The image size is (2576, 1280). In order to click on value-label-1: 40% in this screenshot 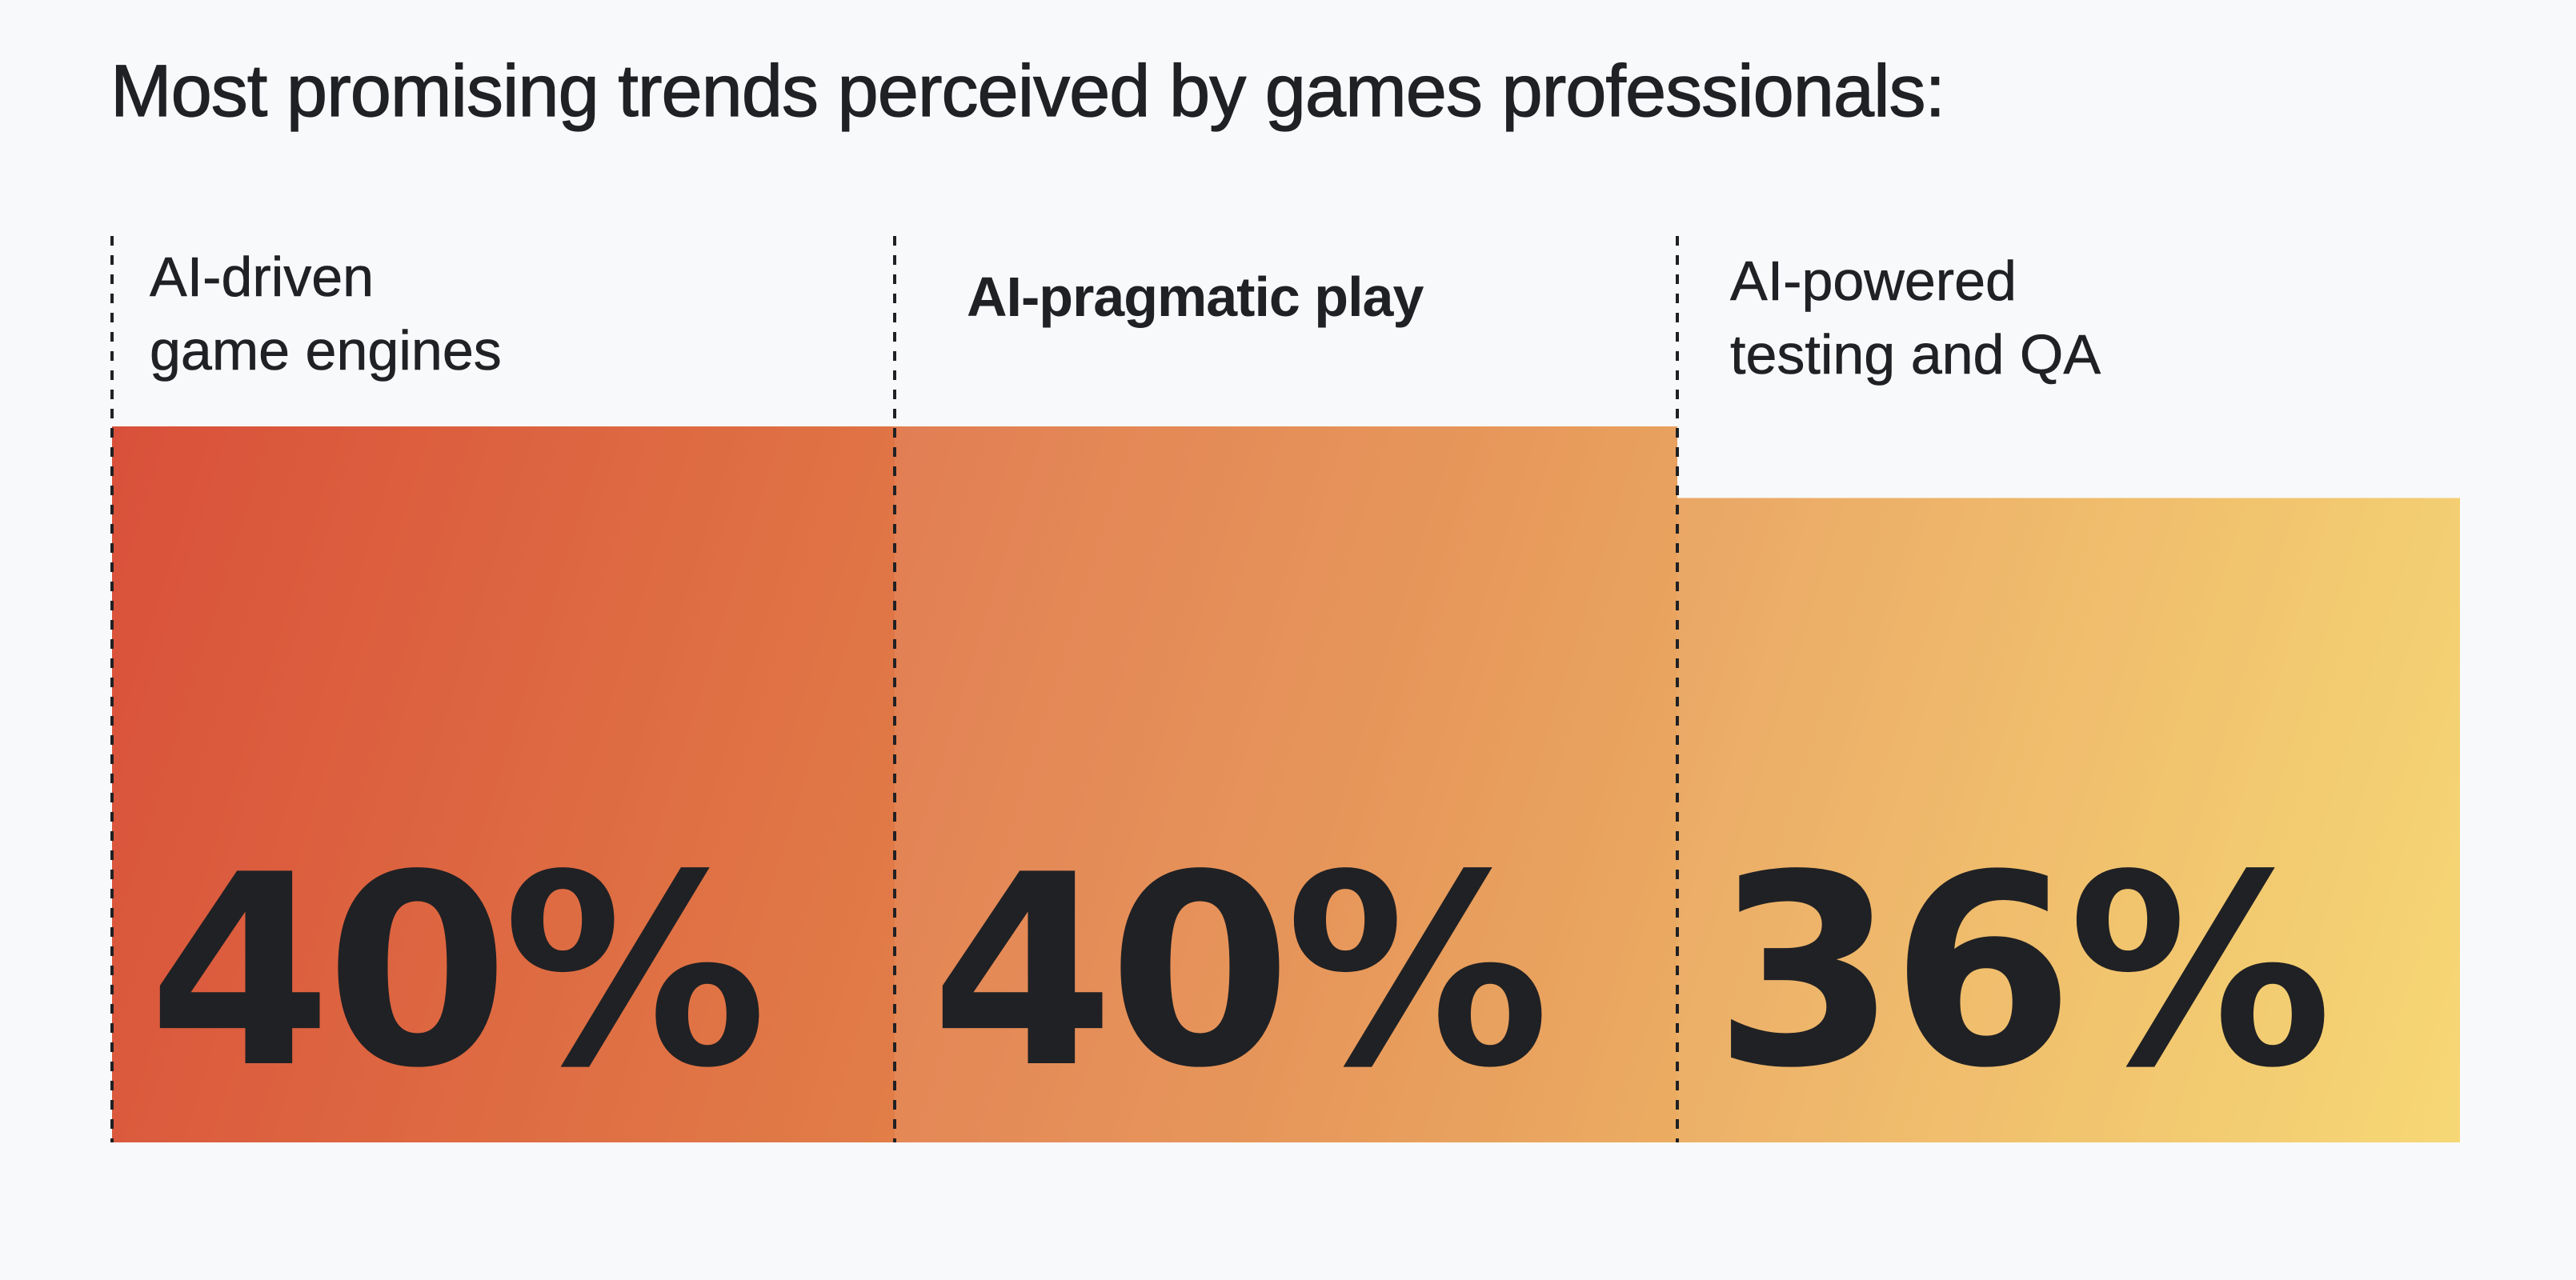, I will do `click(457, 972)`.